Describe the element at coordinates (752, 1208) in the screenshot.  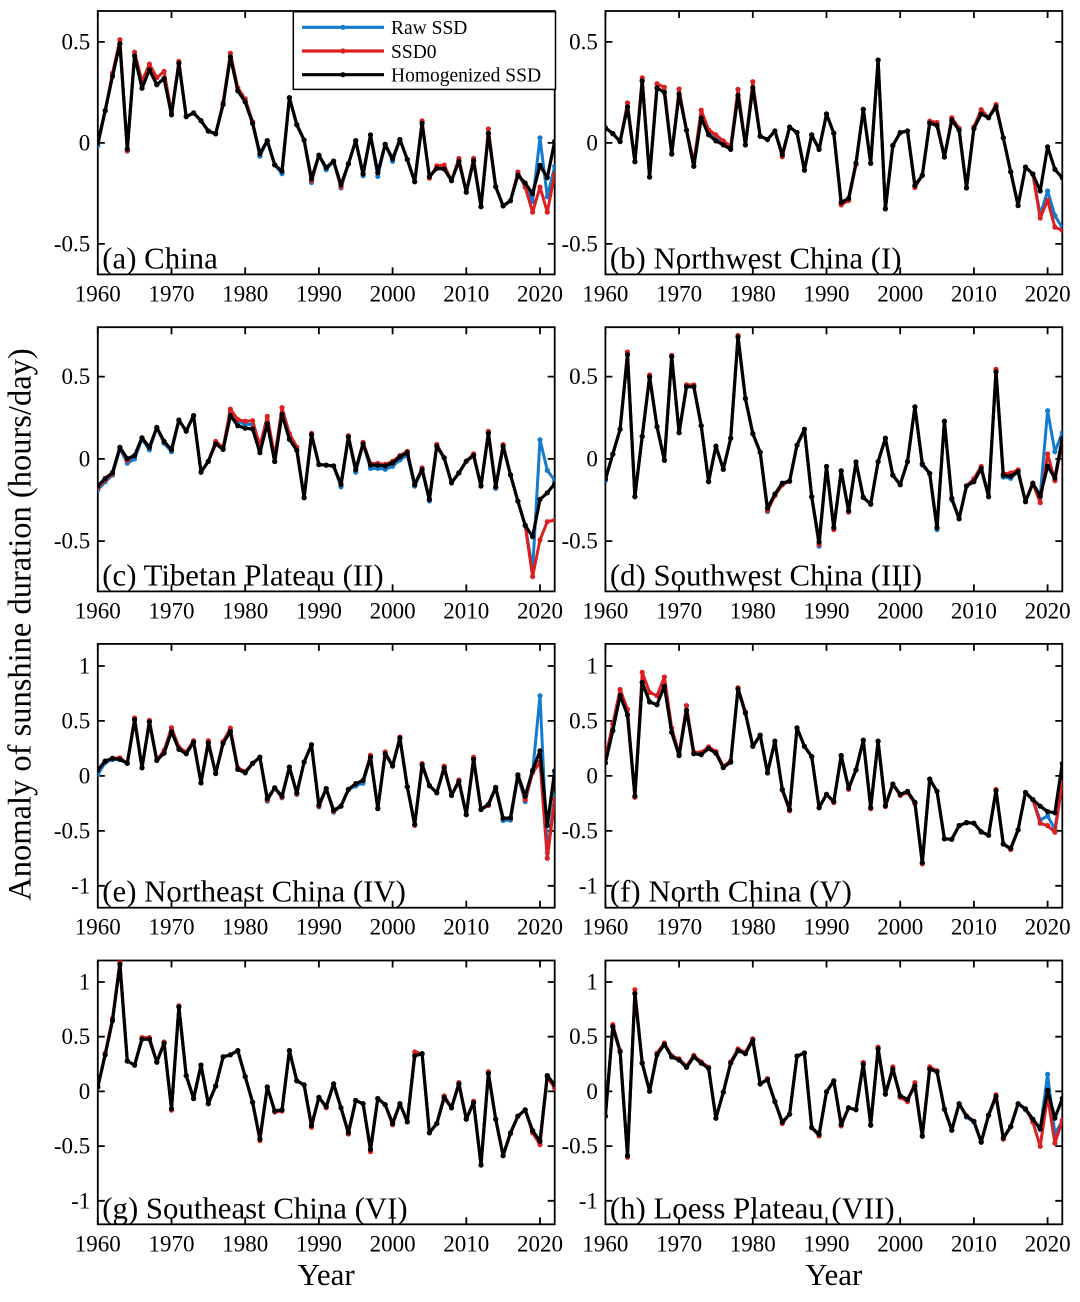
I see `svg-text: (h) Loess Plateau (VII)` at that location.